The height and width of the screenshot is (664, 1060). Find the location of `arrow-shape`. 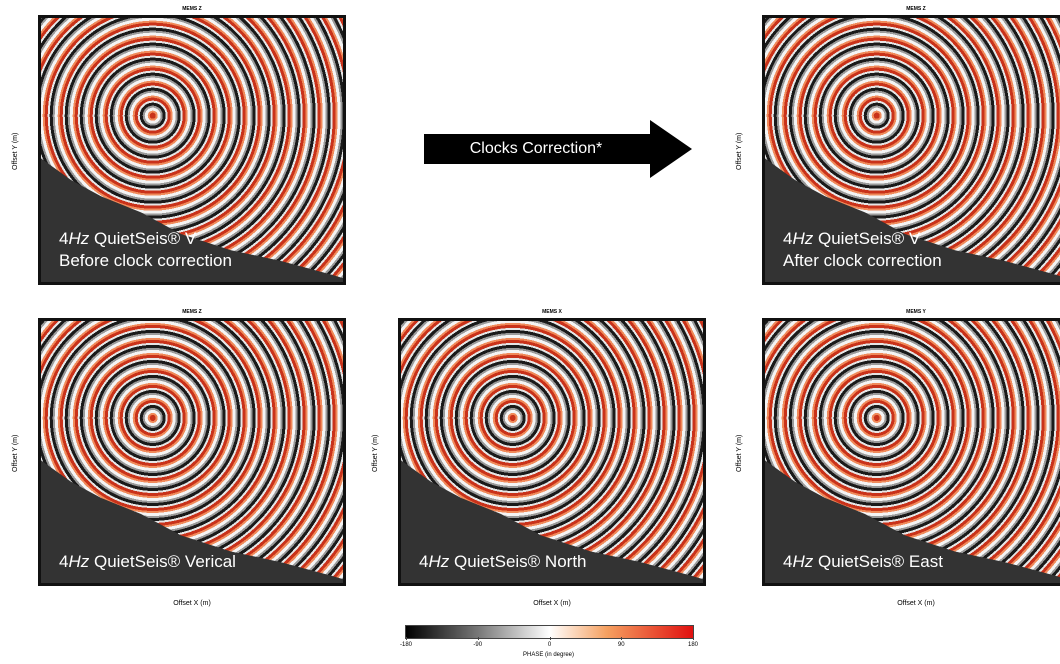

arrow-shape is located at coordinates (558, 149).